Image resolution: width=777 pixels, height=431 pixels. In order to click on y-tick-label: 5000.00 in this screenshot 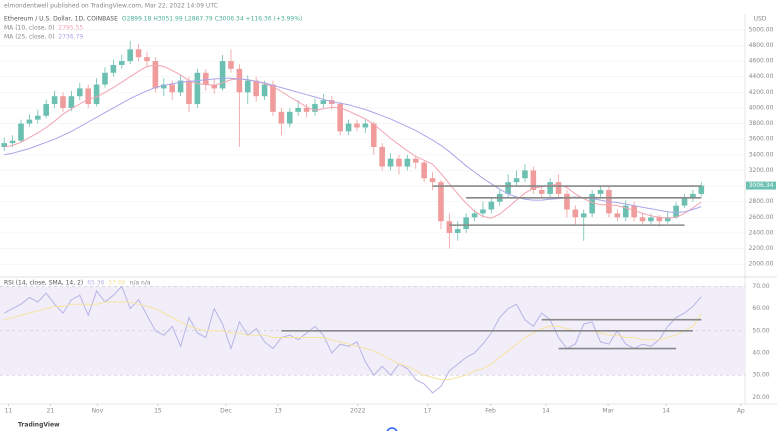, I will do `click(761, 29)`.